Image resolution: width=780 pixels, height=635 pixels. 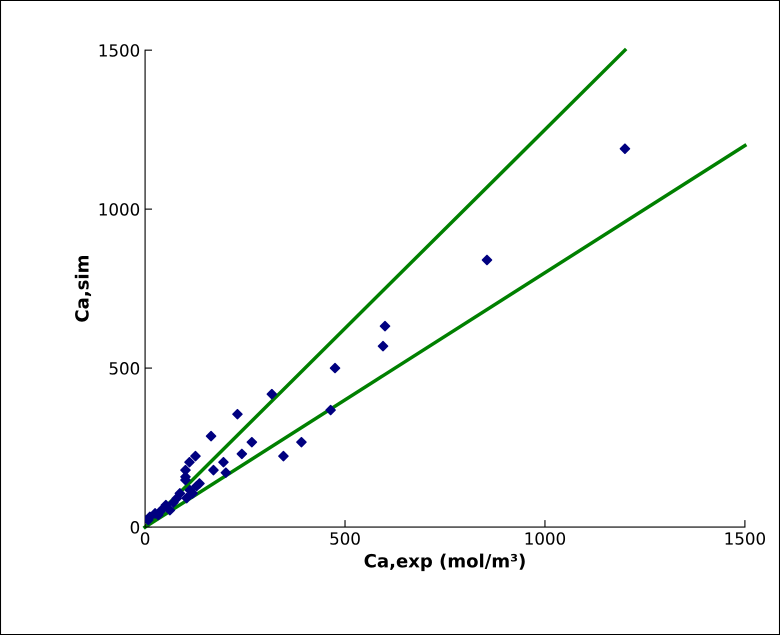 What do you see at coordinates (83, 289) in the screenshot?
I see `y-axis-title: Ca,sim` at bounding box center [83, 289].